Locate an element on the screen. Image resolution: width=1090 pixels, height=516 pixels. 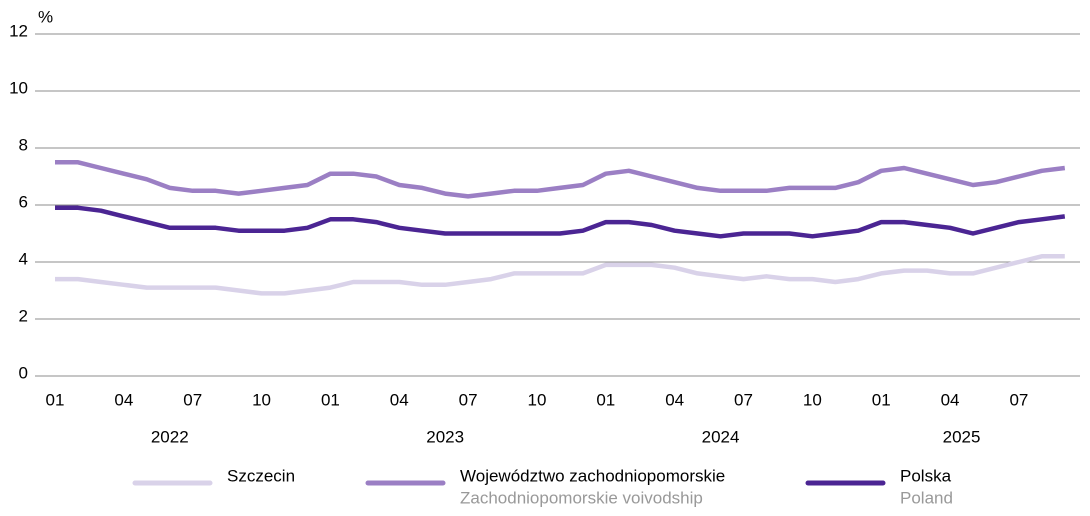
legend-label: Polska is located at coordinates (926, 475).